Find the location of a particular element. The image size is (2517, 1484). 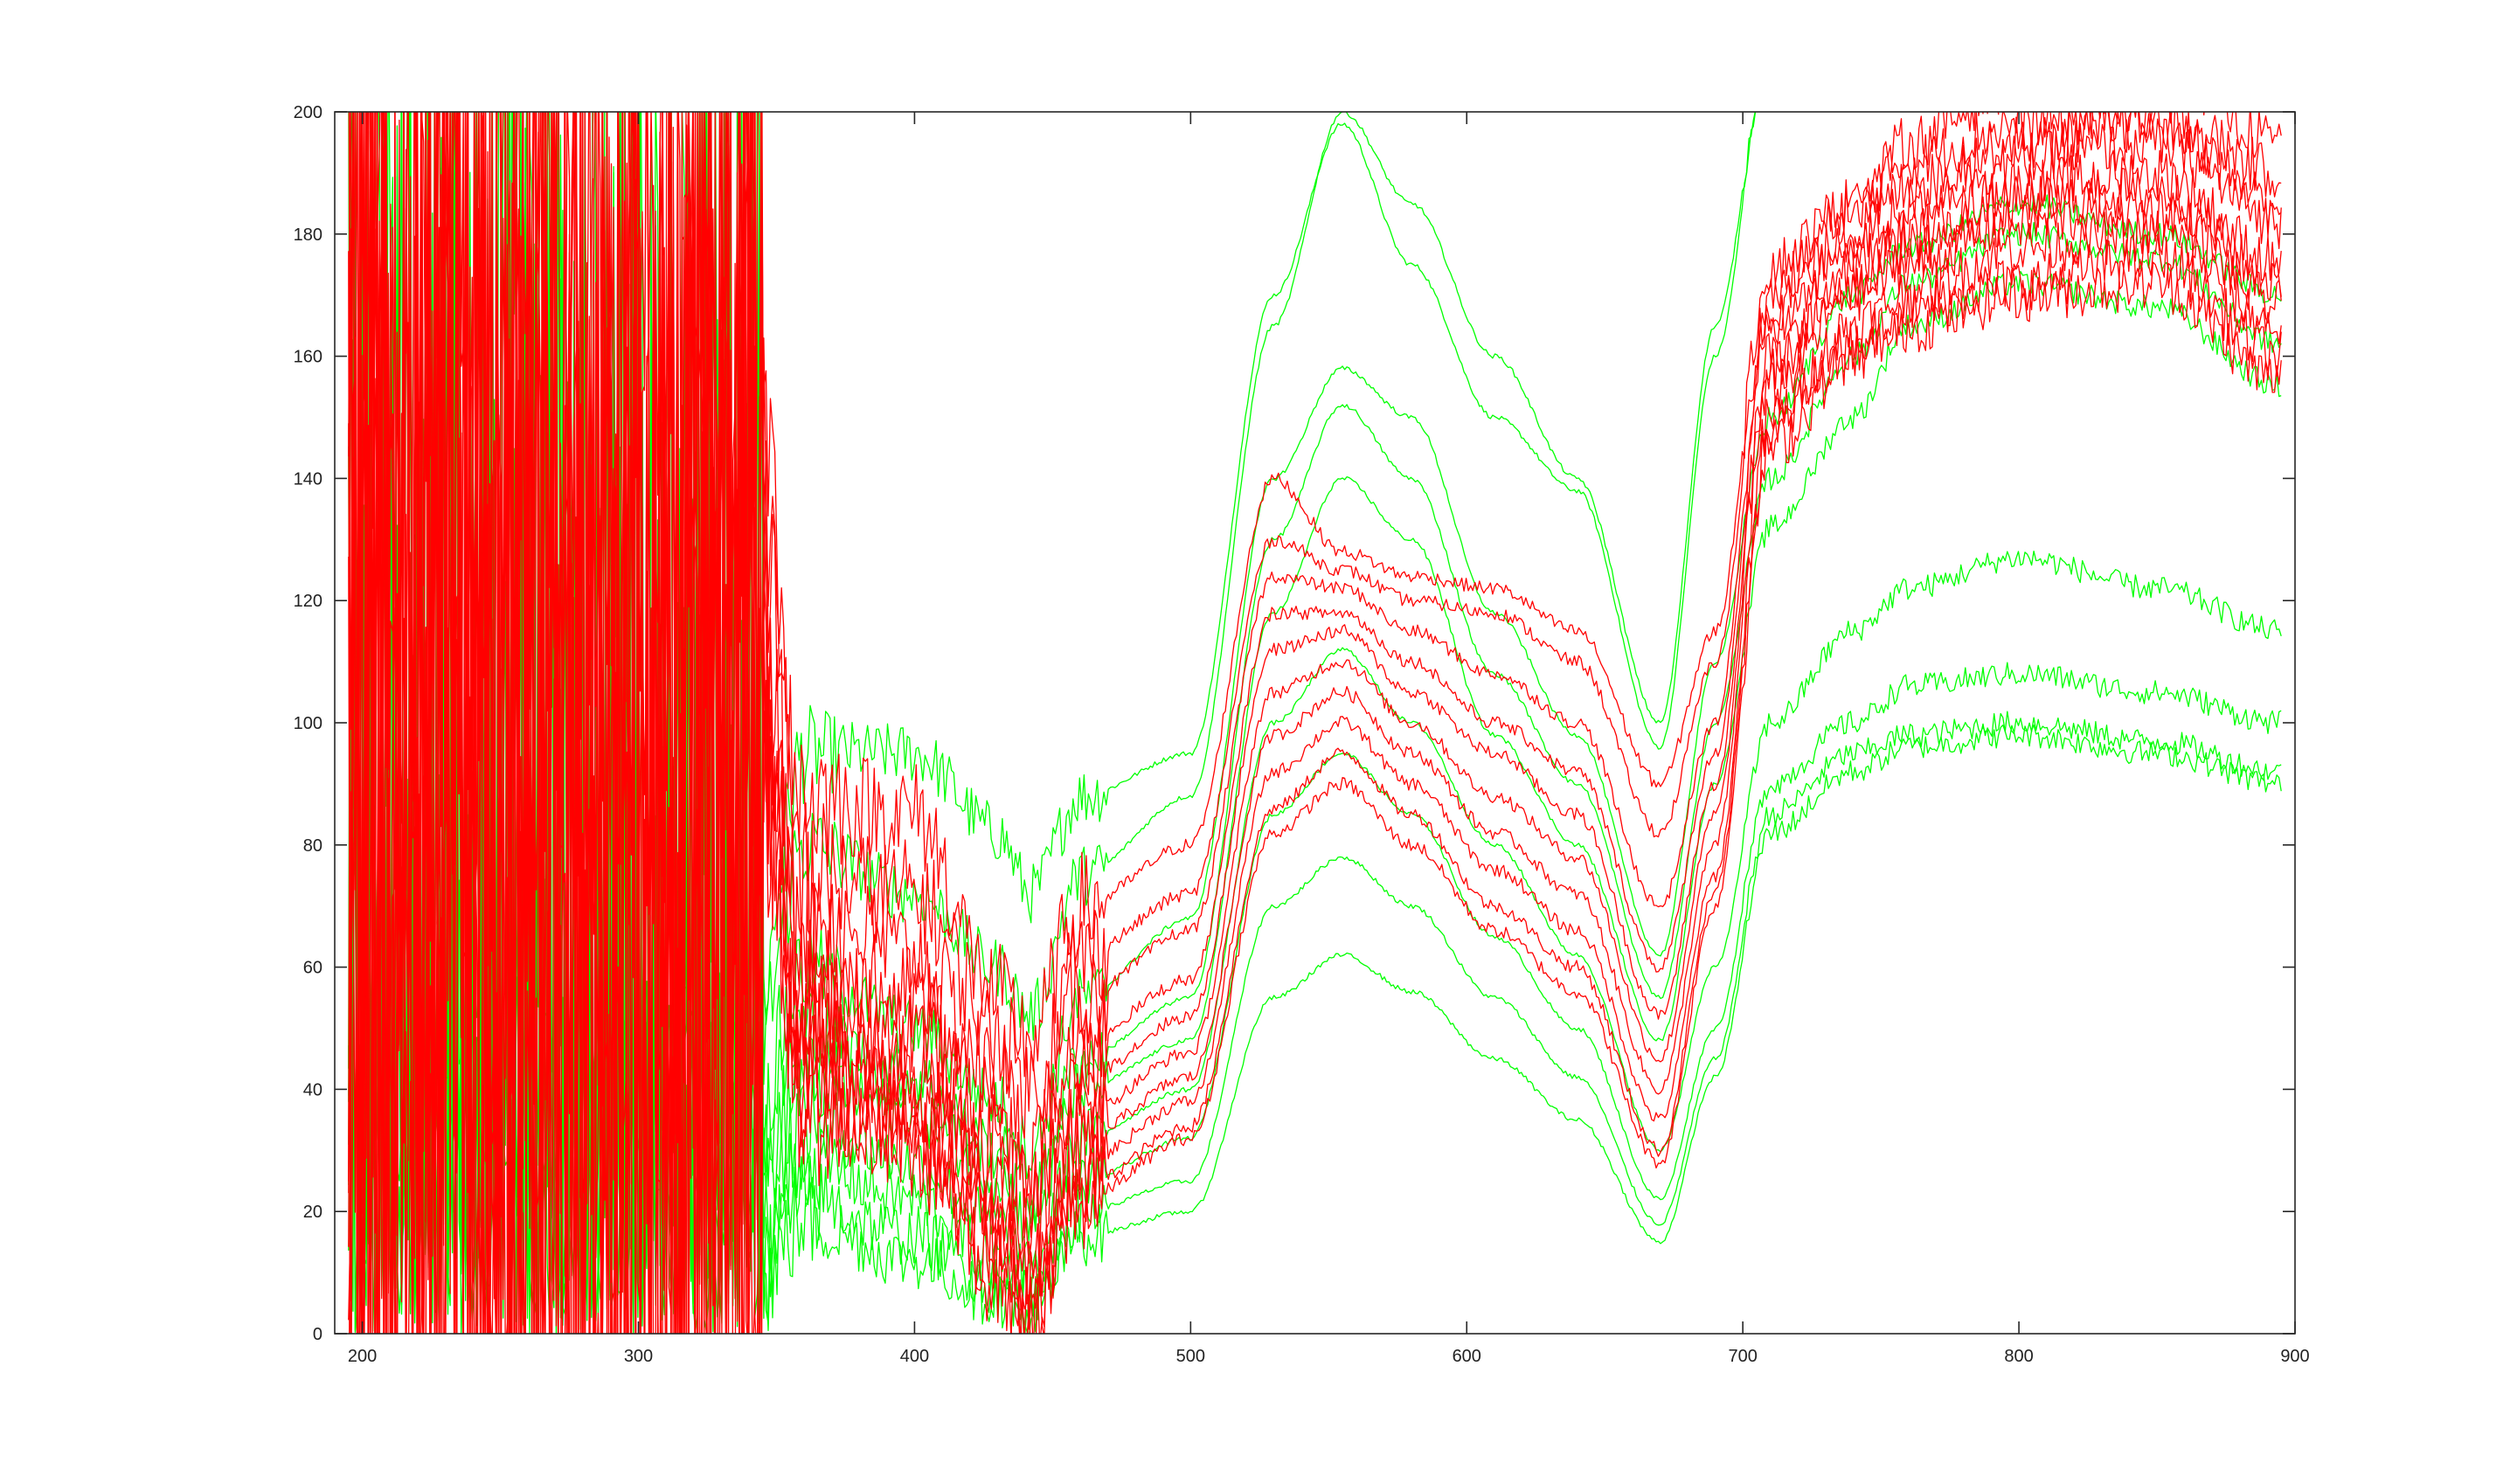

y-tick-label: 120 is located at coordinates (308, 601).